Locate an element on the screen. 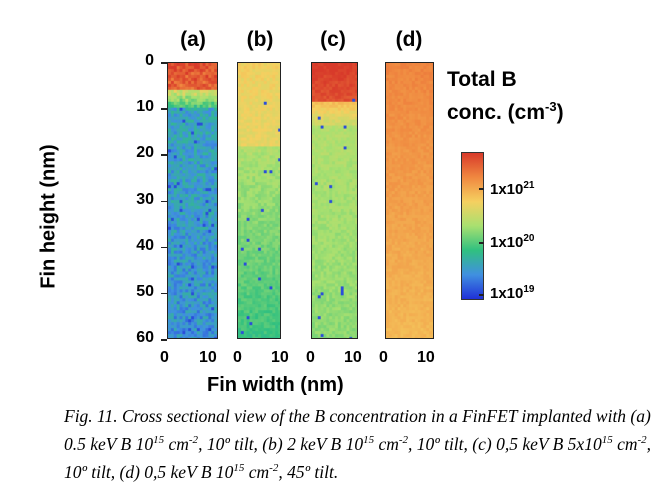 Image resolution: width=659 pixels, height=496 pixels. heatmap-panel-d is located at coordinates (409, 200).